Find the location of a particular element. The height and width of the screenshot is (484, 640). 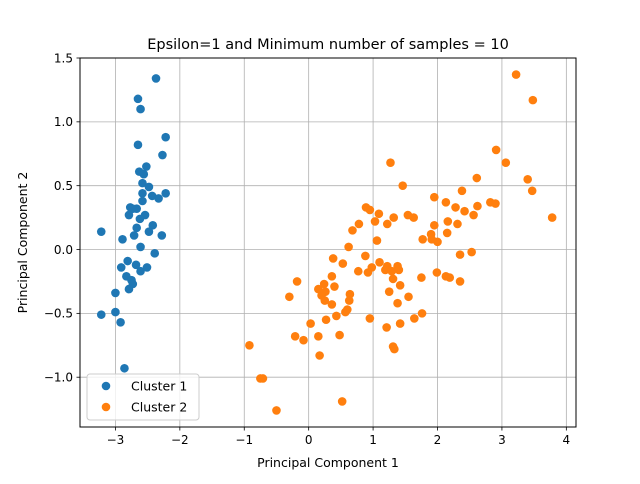

x-tick-label: −2 is located at coordinates (180, 440).